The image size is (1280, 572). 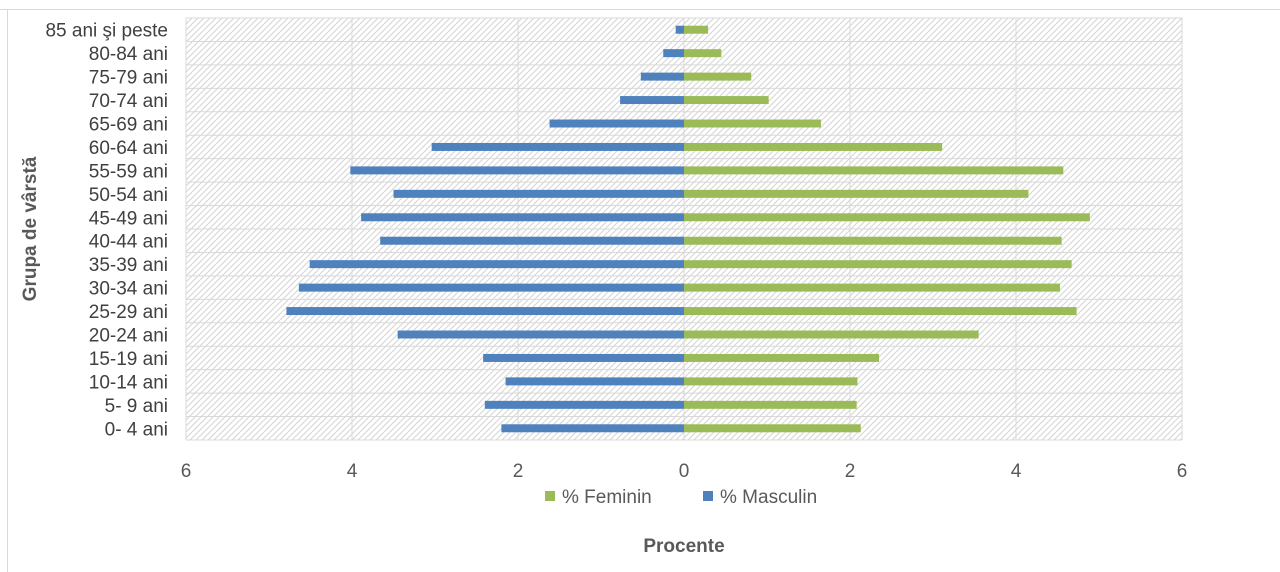 What do you see at coordinates (768, 497) in the screenshot?
I see `legend-label-masculin: % Masculin` at bounding box center [768, 497].